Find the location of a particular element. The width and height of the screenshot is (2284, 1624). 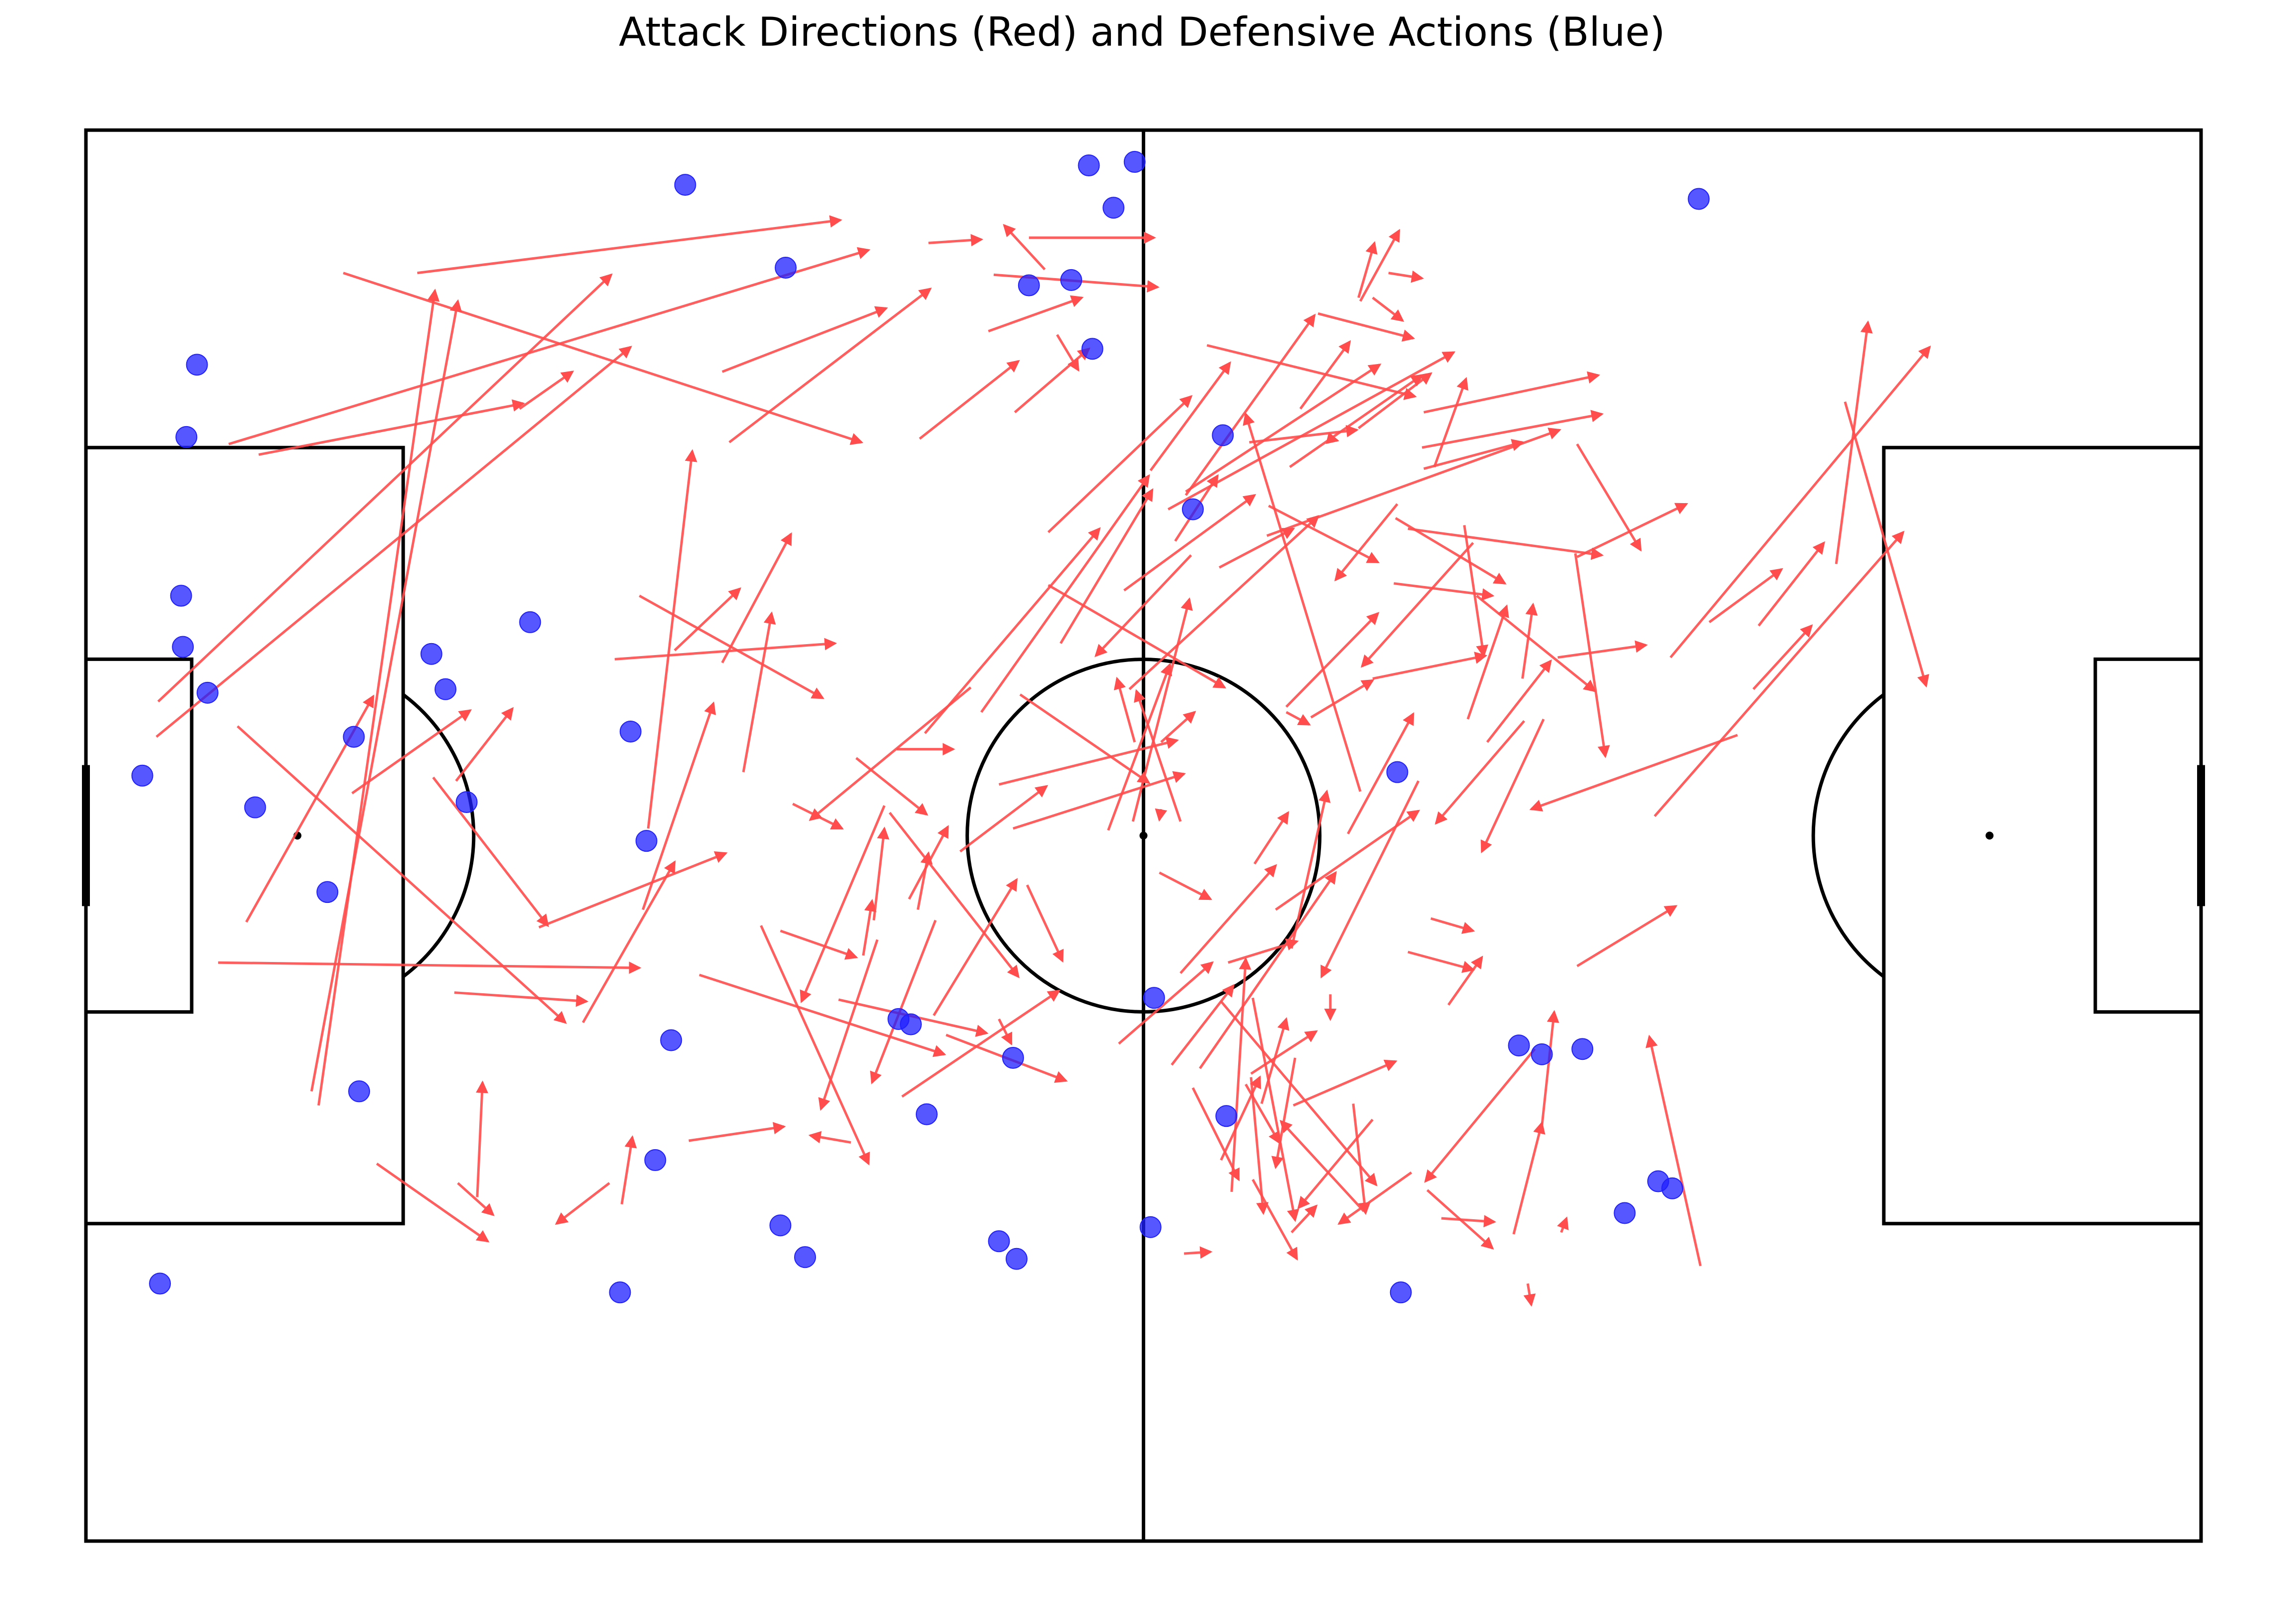

right-penalty-area is located at coordinates (2042, 835).